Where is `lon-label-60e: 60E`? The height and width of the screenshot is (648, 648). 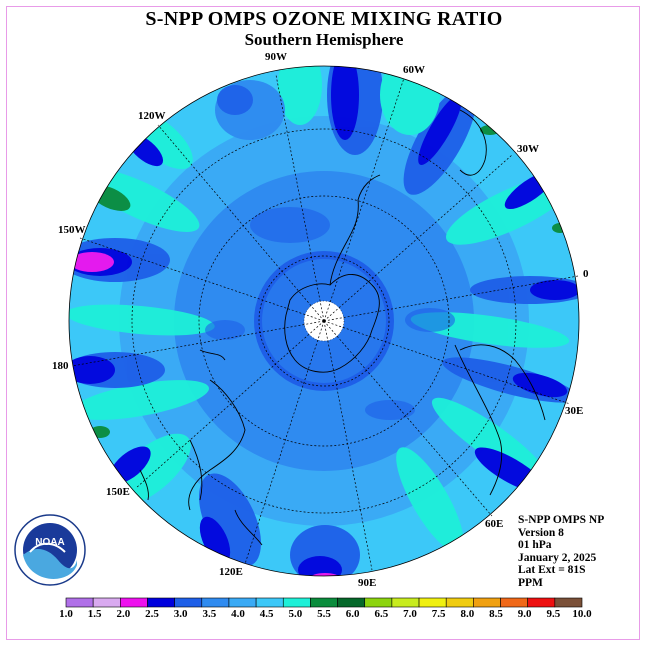 lon-label-60e: 60E is located at coordinates (494, 524).